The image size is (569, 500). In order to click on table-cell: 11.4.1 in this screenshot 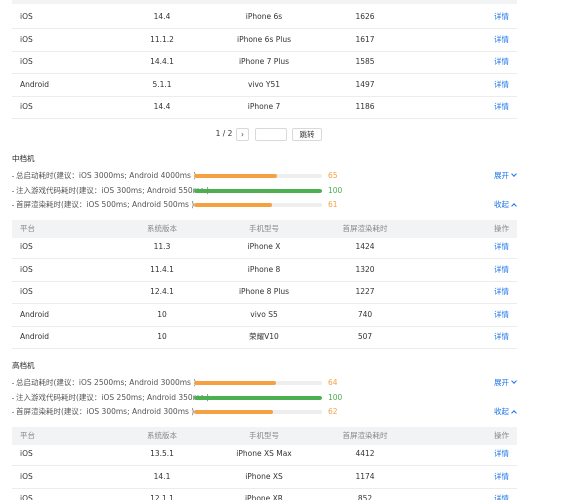, I will do `click(162, 269)`.